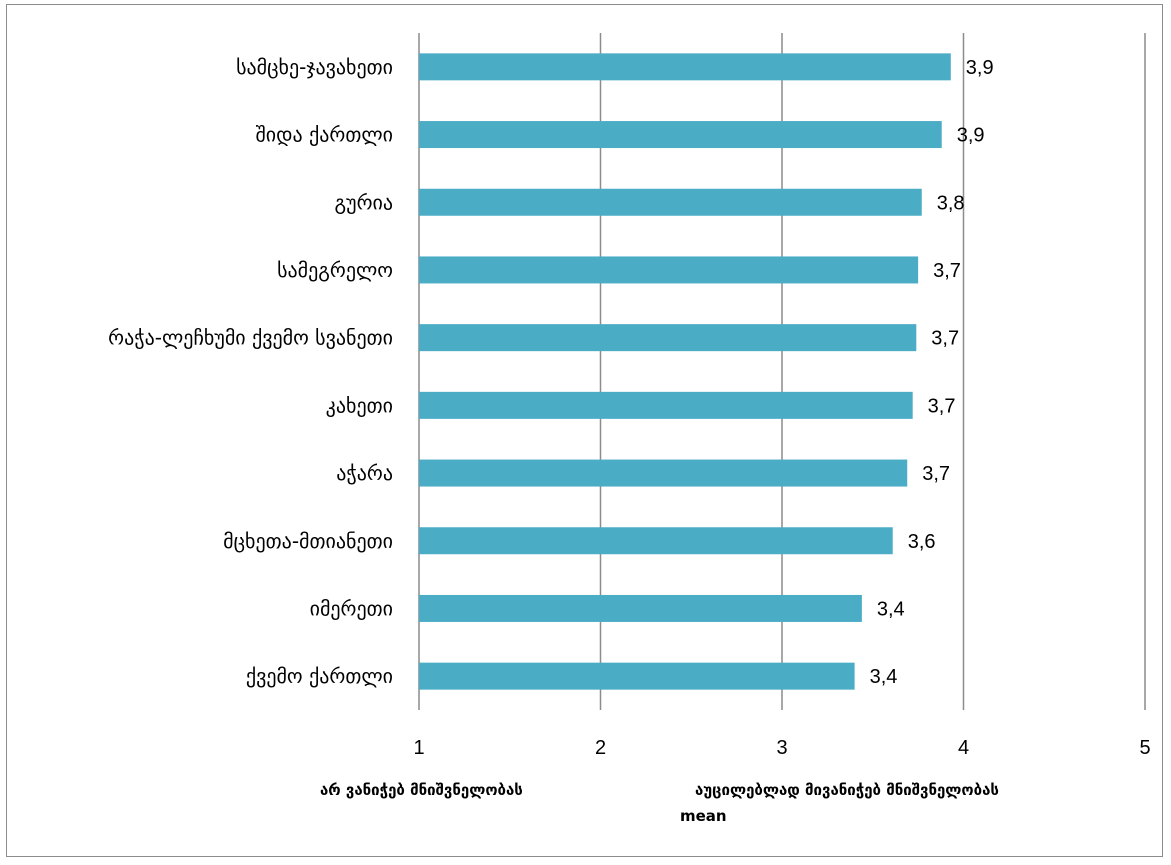  I want to click on category-label: სამცხე-ჯავახეთი, so click(314, 67).